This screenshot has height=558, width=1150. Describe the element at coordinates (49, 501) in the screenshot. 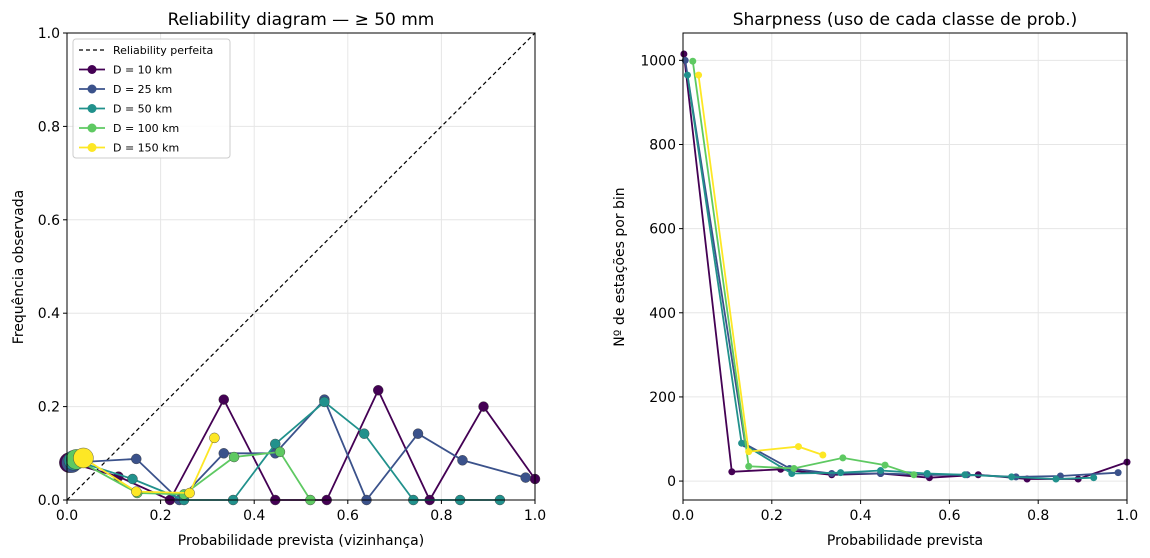

I see `y-tick-label: 0.0` at that location.